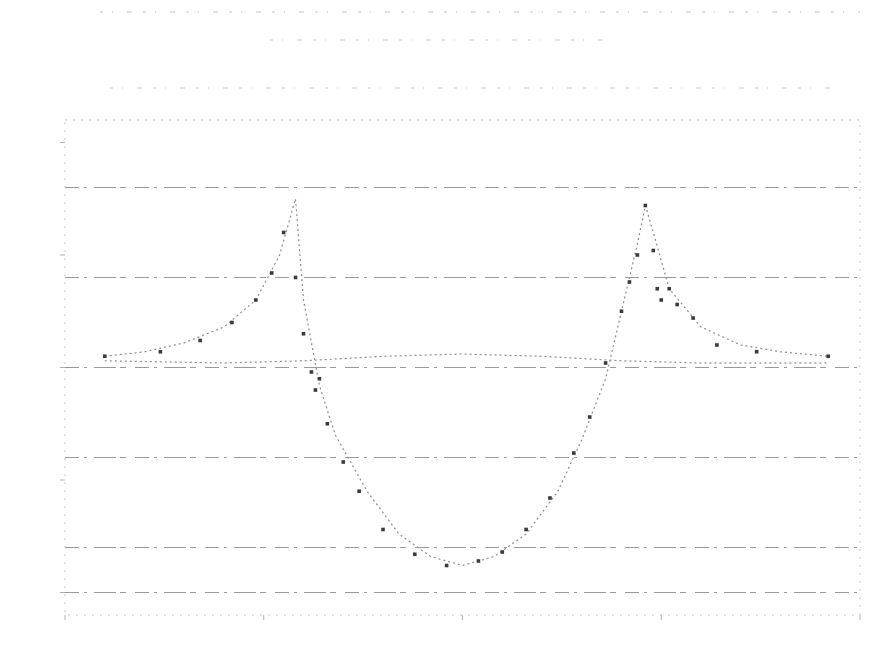 This screenshot has height=658, width=878. What do you see at coordinates (480, 50) in the screenshot?
I see `faint-title-marks` at bounding box center [480, 50].